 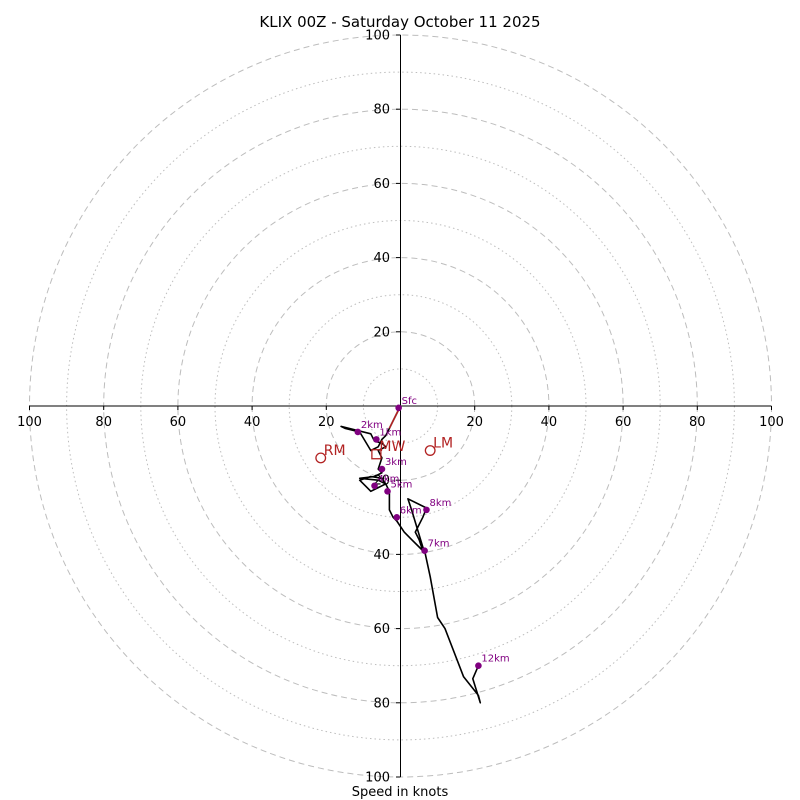 I want to click on height-marker-12km, so click(x=478, y=665).